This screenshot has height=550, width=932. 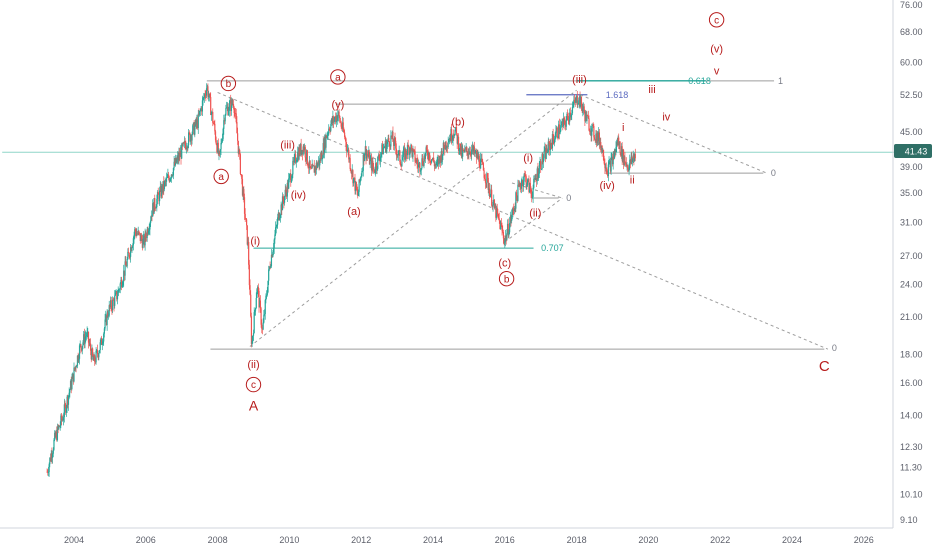 What do you see at coordinates (911, 223) in the screenshot?
I see `y-tick-label: 31.00` at bounding box center [911, 223].